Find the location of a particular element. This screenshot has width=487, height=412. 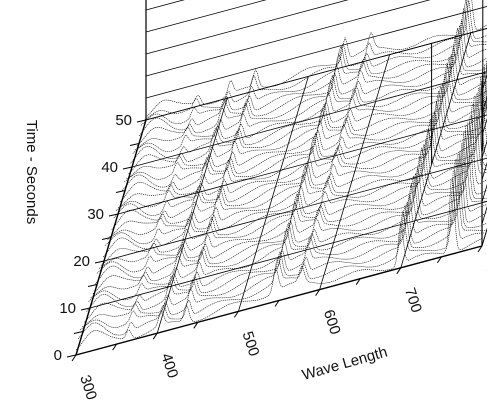

x-tick-label: 700 is located at coordinates (413, 300).